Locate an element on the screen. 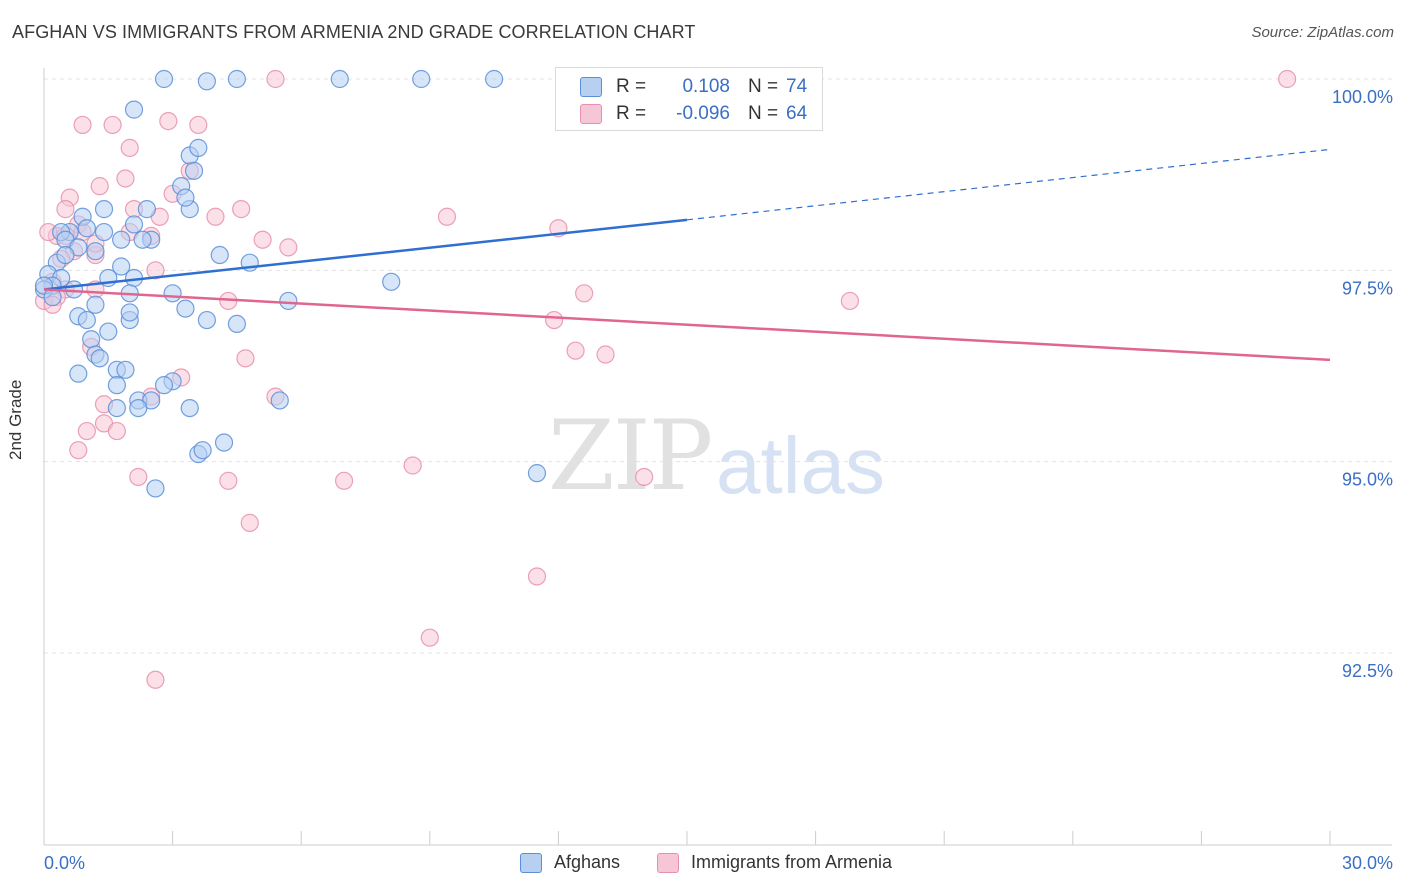 The width and height of the screenshot is (1406, 892). legend-row-armenia: R = -0.096 N = 64 is located at coordinates (693, 114).